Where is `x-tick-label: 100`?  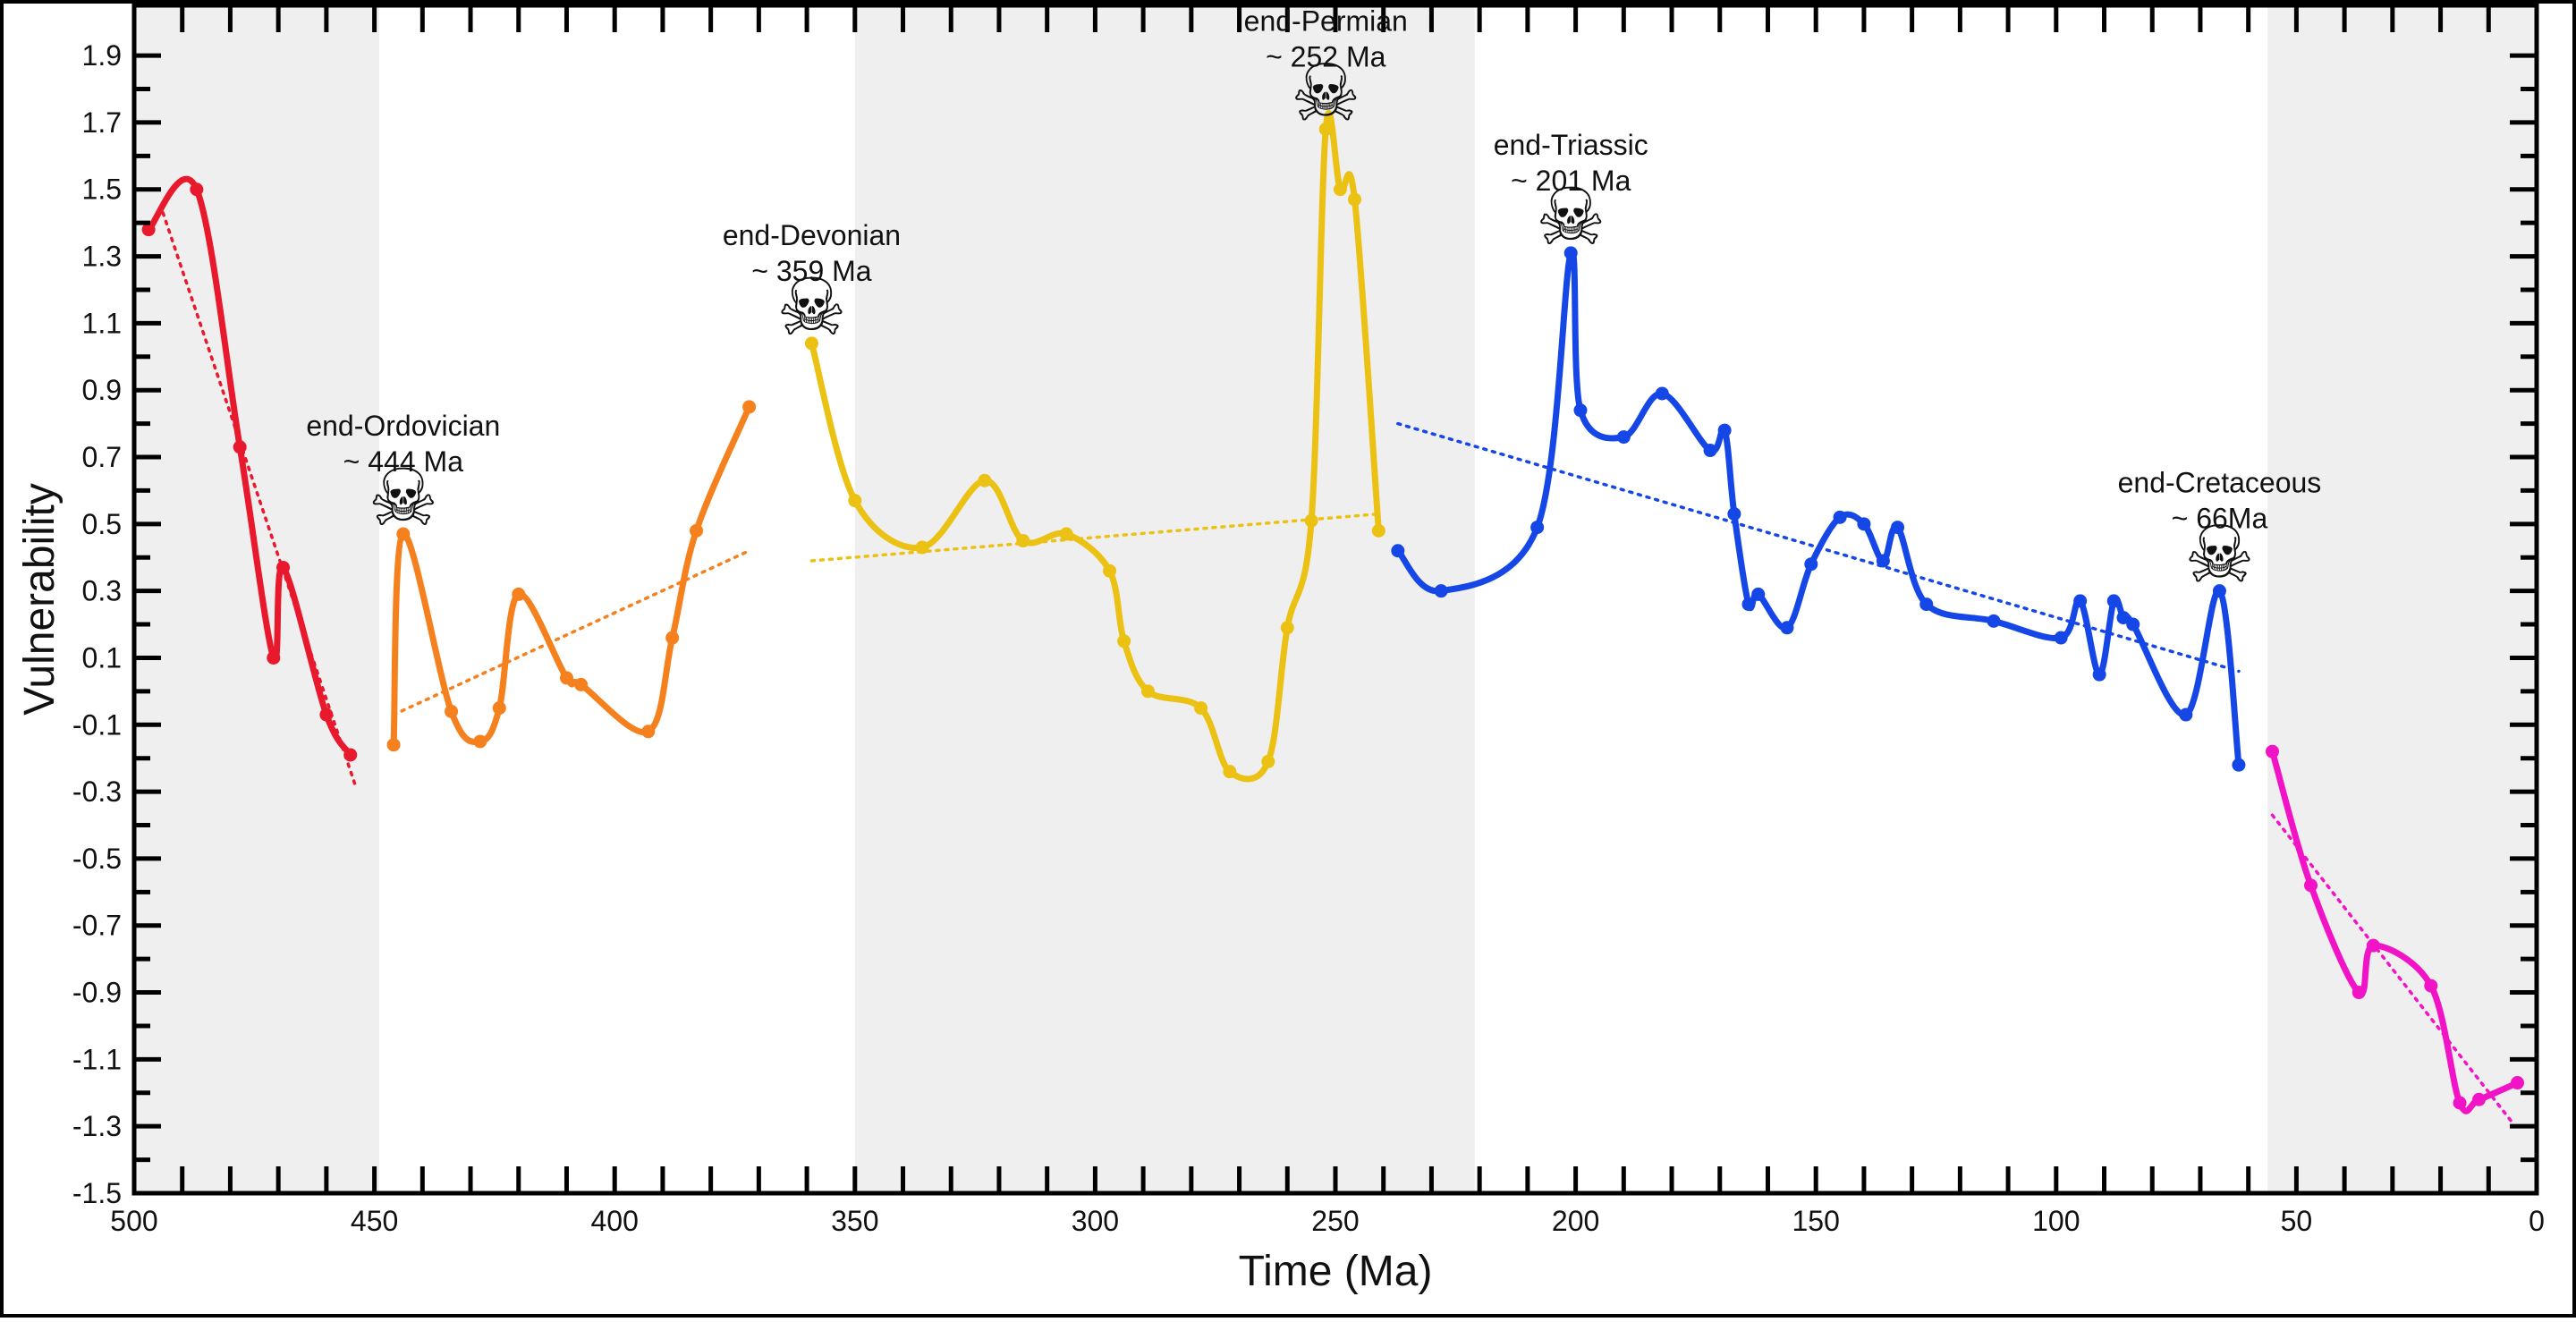
x-tick-label: 100 is located at coordinates (2056, 1221).